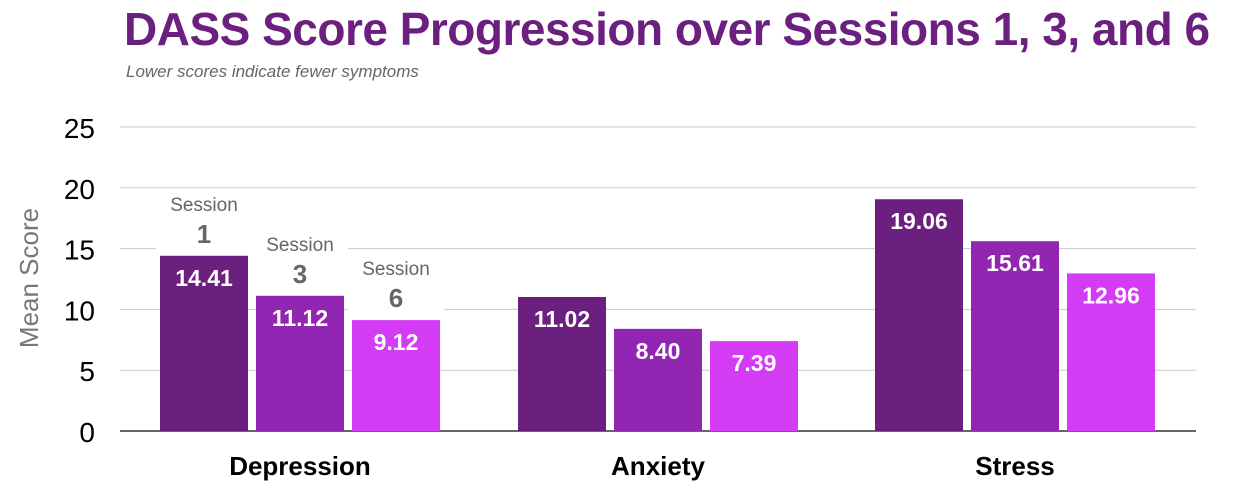  I want to click on bar-value-label: 14.41, so click(204, 278).